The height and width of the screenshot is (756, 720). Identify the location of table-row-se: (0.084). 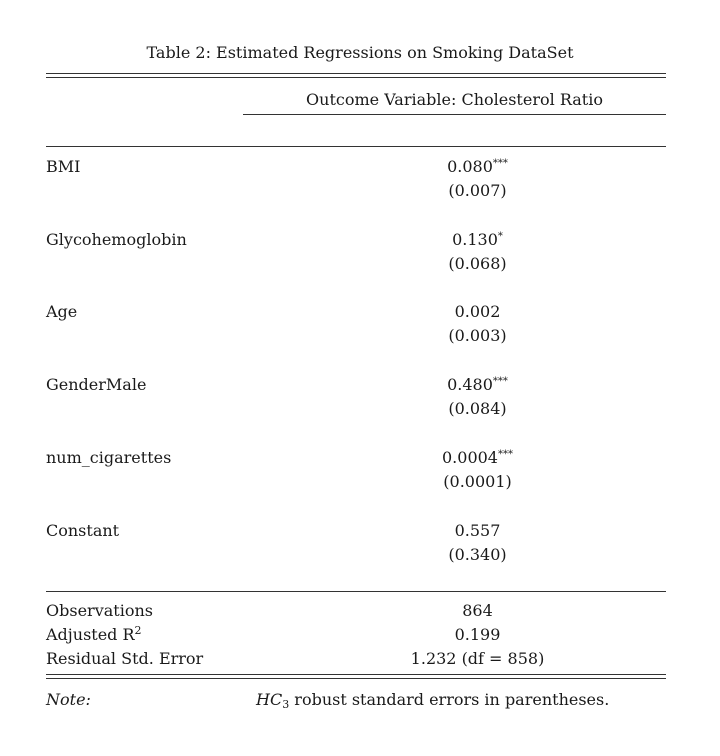
(356, 409).